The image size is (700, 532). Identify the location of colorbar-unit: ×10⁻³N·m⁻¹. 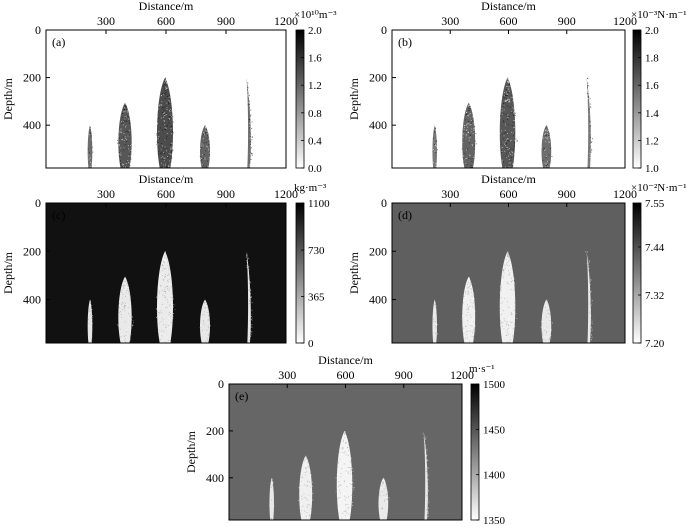
(659, 15).